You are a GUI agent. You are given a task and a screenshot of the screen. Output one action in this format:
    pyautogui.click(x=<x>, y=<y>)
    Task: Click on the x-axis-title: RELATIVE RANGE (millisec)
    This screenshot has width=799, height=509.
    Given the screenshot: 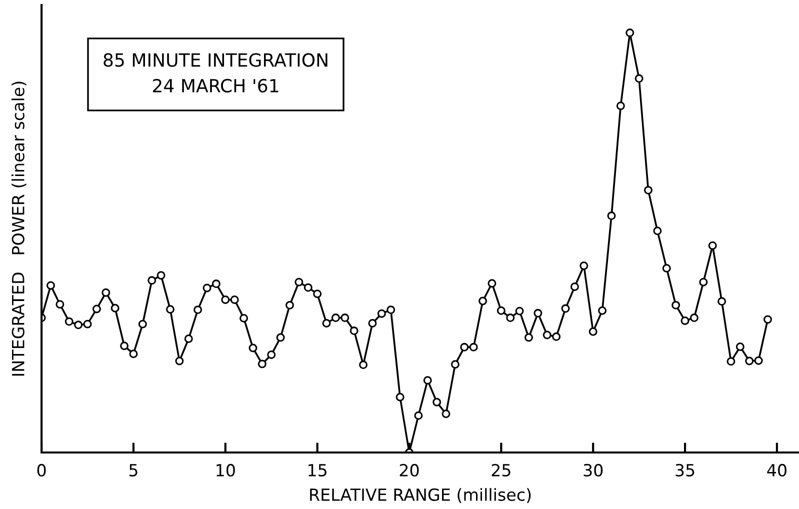 What is the action you would take?
    pyautogui.click(x=420, y=495)
    